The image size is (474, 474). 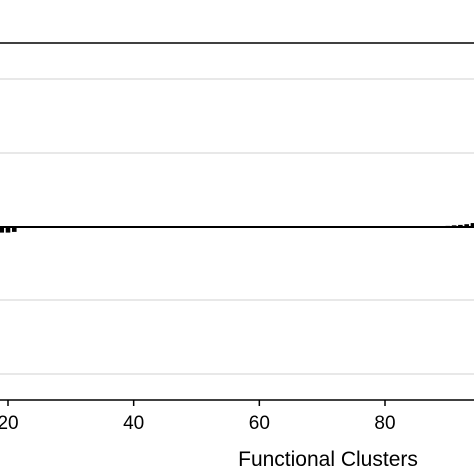 What do you see at coordinates (384, 423) in the screenshot?
I see `x-tick-label: 80` at bounding box center [384, 423].